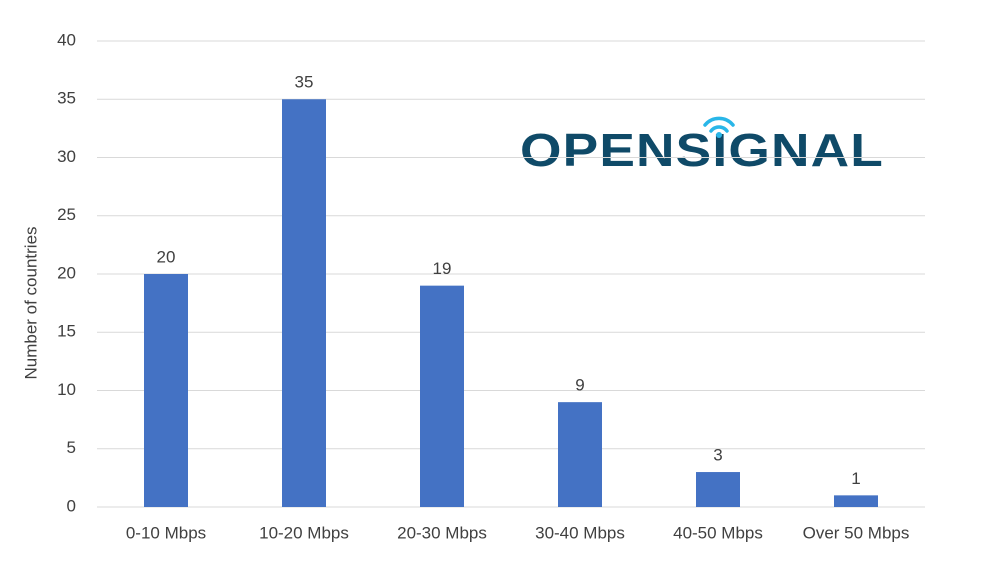 The image size is (994, 577). I want to click on y-tick-label: 40, so click(66, 39).